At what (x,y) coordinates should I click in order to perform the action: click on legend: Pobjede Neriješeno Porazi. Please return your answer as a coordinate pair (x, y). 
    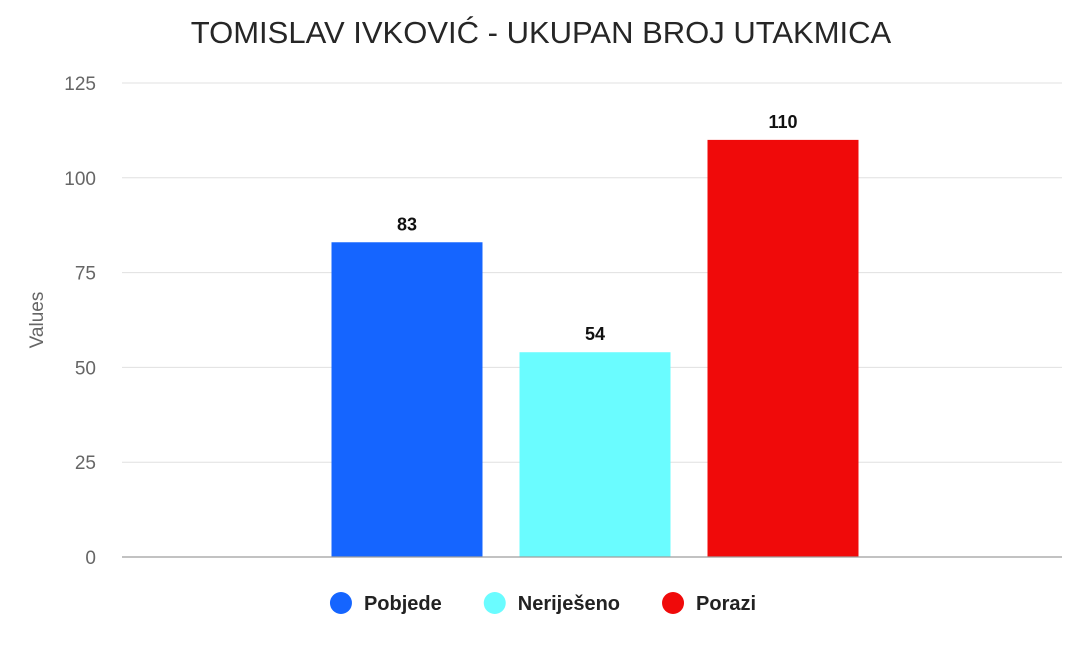
    Looking at the image, I should click on (542, 603).